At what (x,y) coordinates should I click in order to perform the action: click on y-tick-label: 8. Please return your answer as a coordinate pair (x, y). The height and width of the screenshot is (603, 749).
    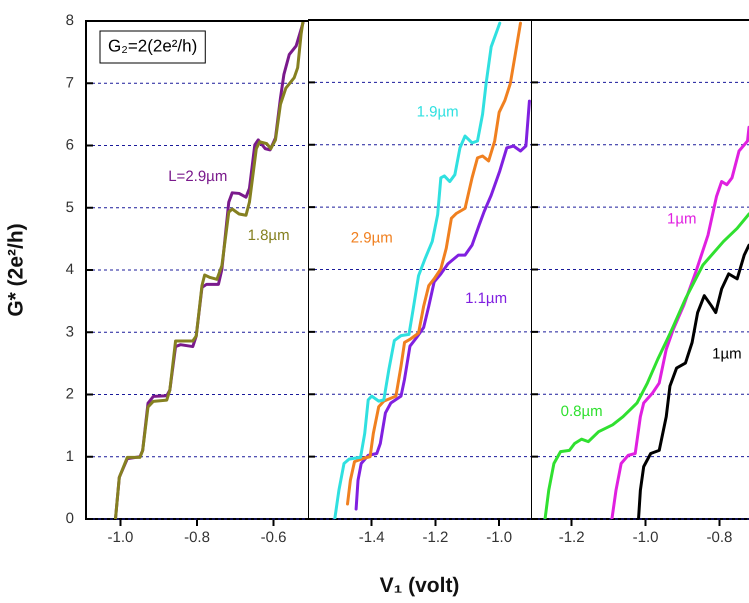
    Looking at the image, I should click on (70, 21).